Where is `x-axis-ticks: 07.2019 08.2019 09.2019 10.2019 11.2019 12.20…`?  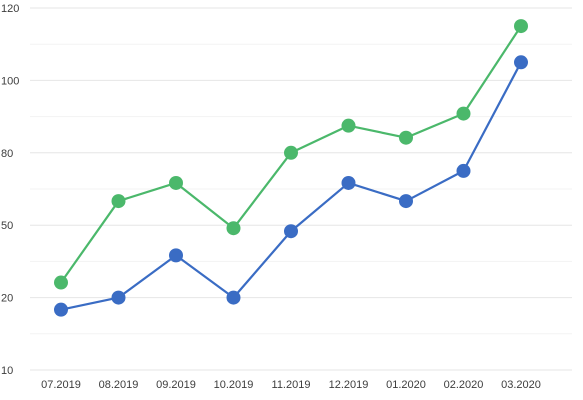 x-axis-ticks: 07.2019 08.2019 09.2019 10.2019 11.2019 12.20… is located at coordinates (291, 385).